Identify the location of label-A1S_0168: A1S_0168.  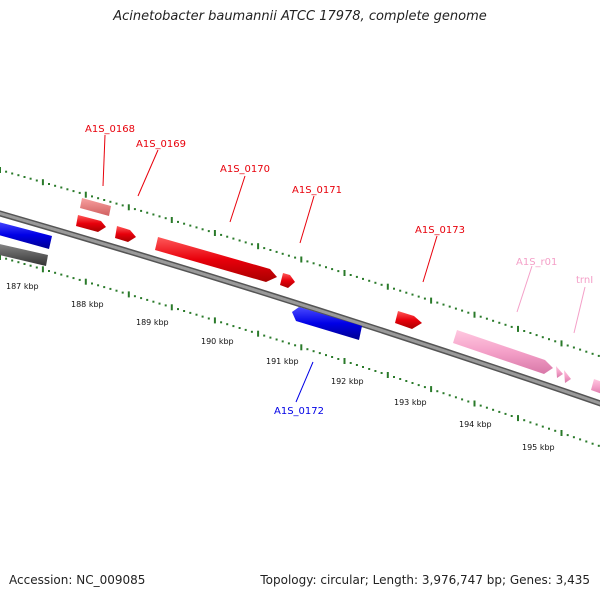
(110, 129).